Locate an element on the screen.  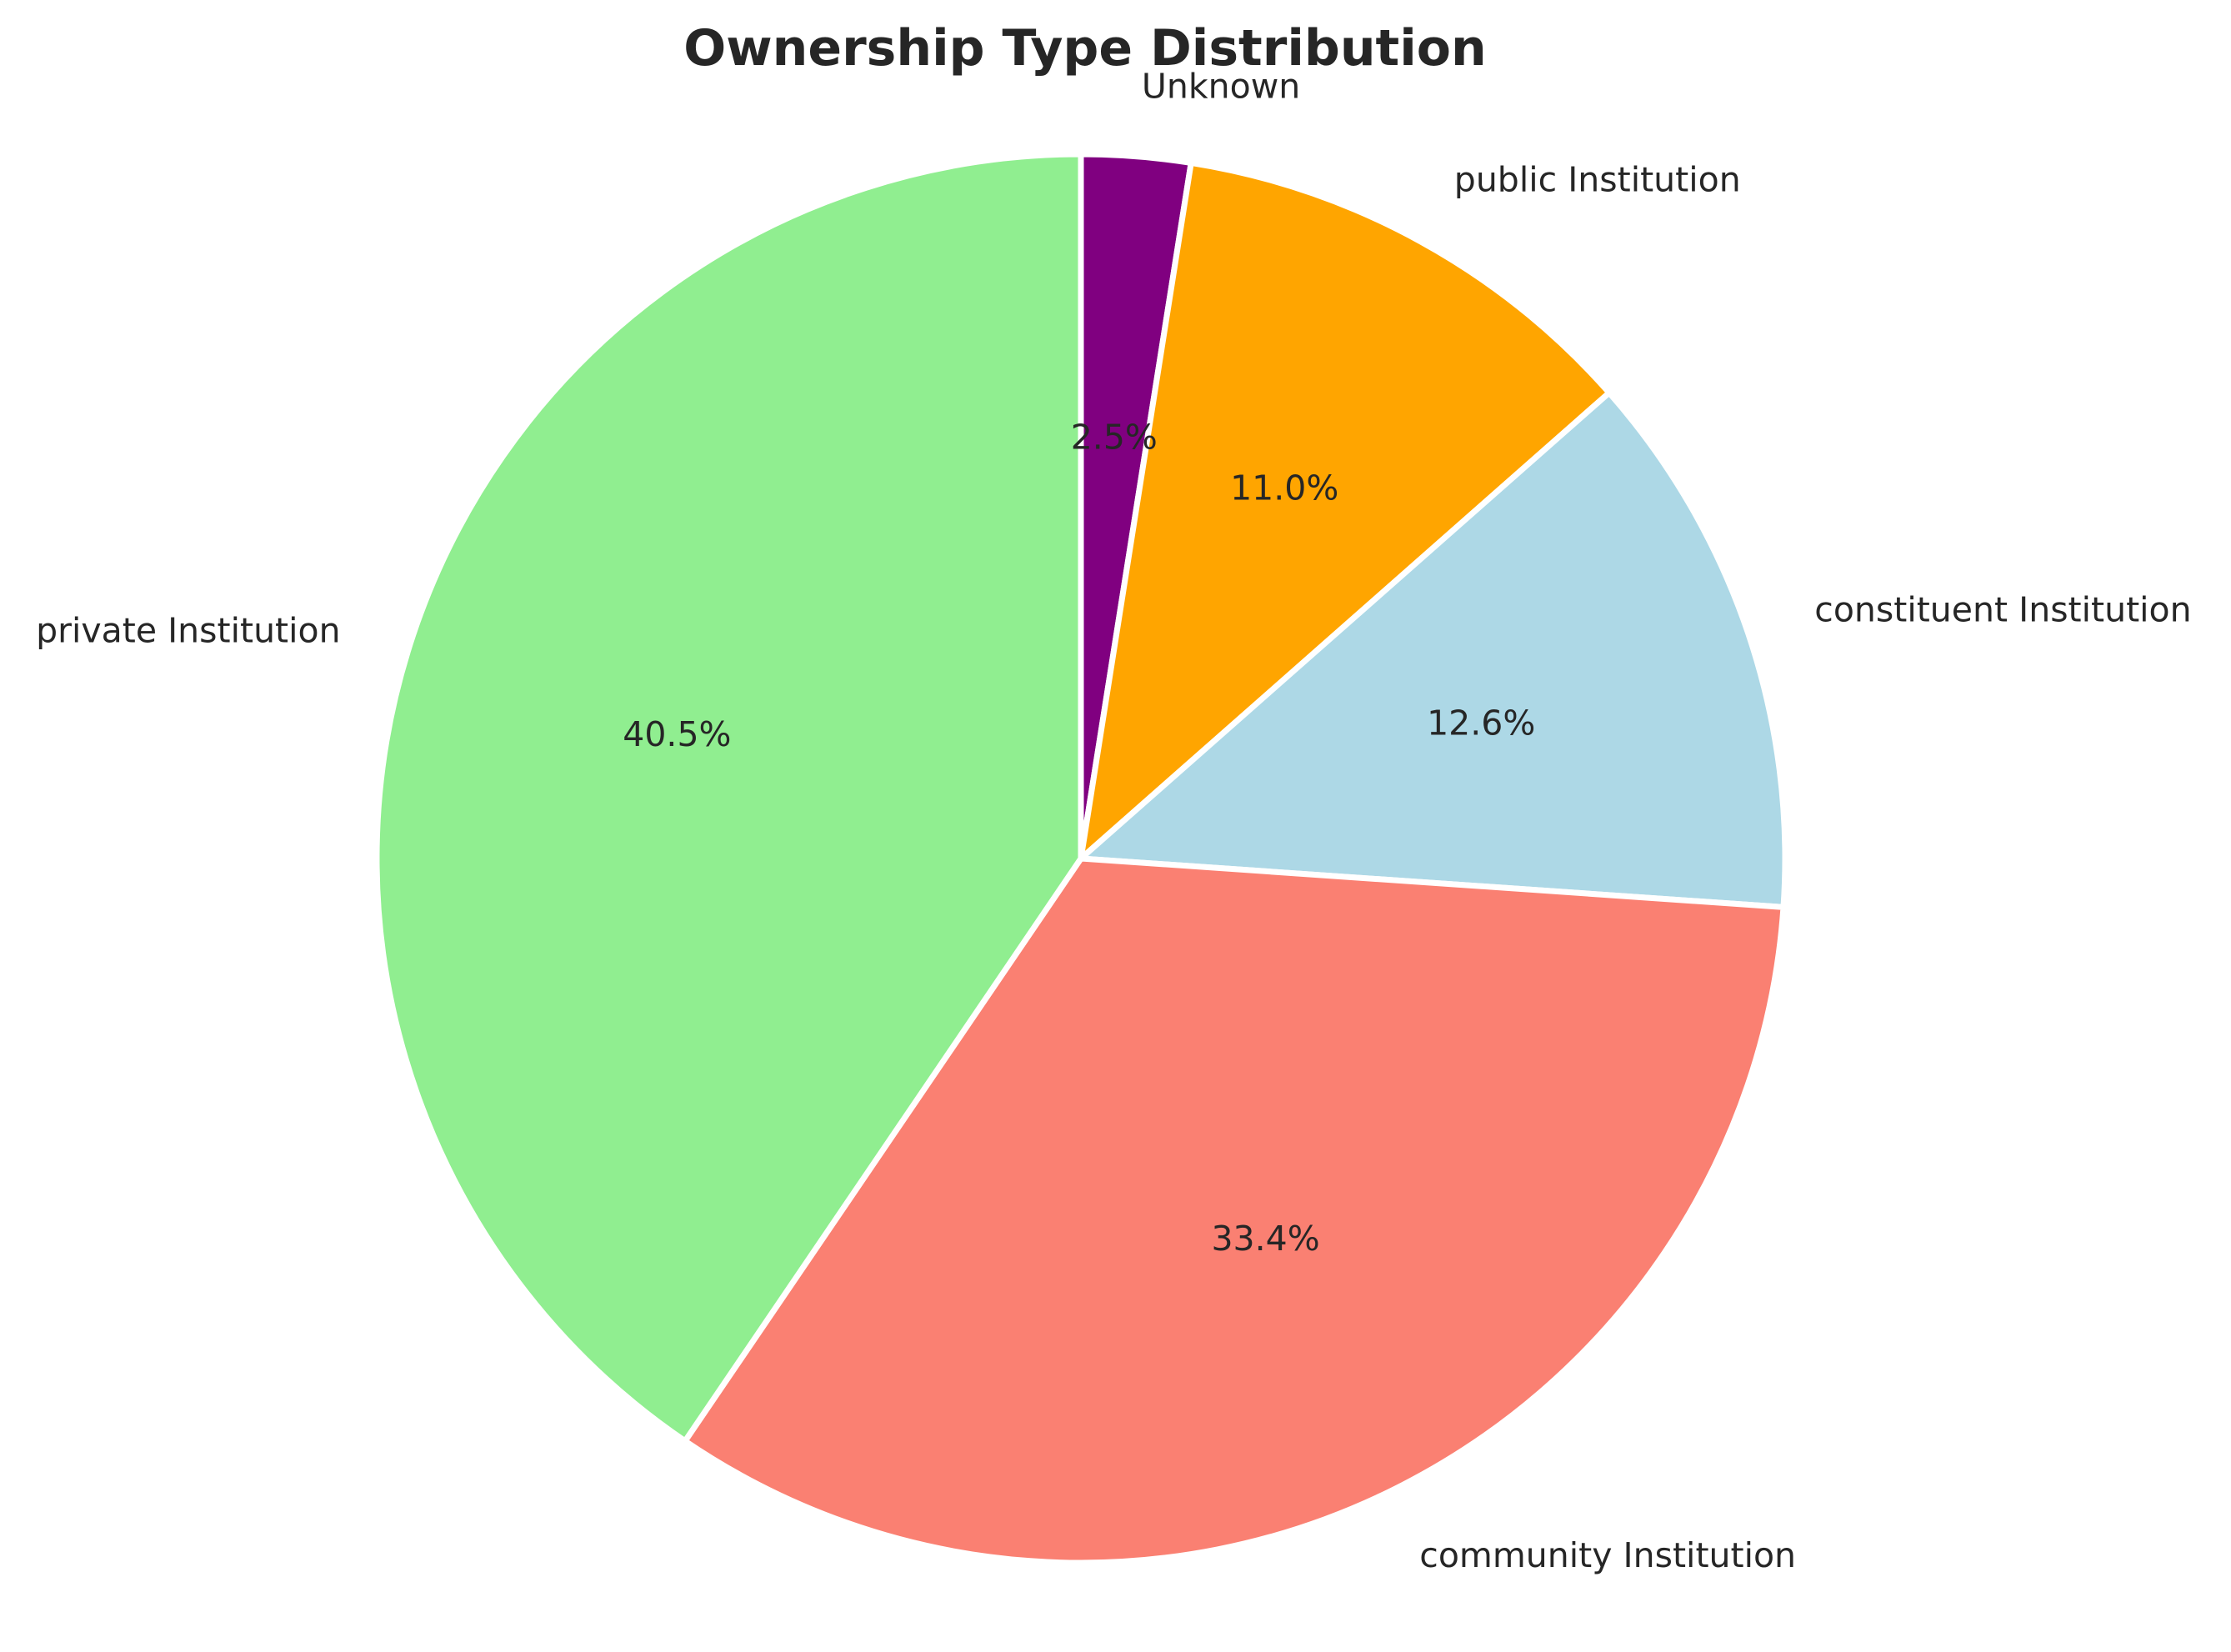
slice-percent-community-institution: 33.4% is located at coordinates (1265, 1239).